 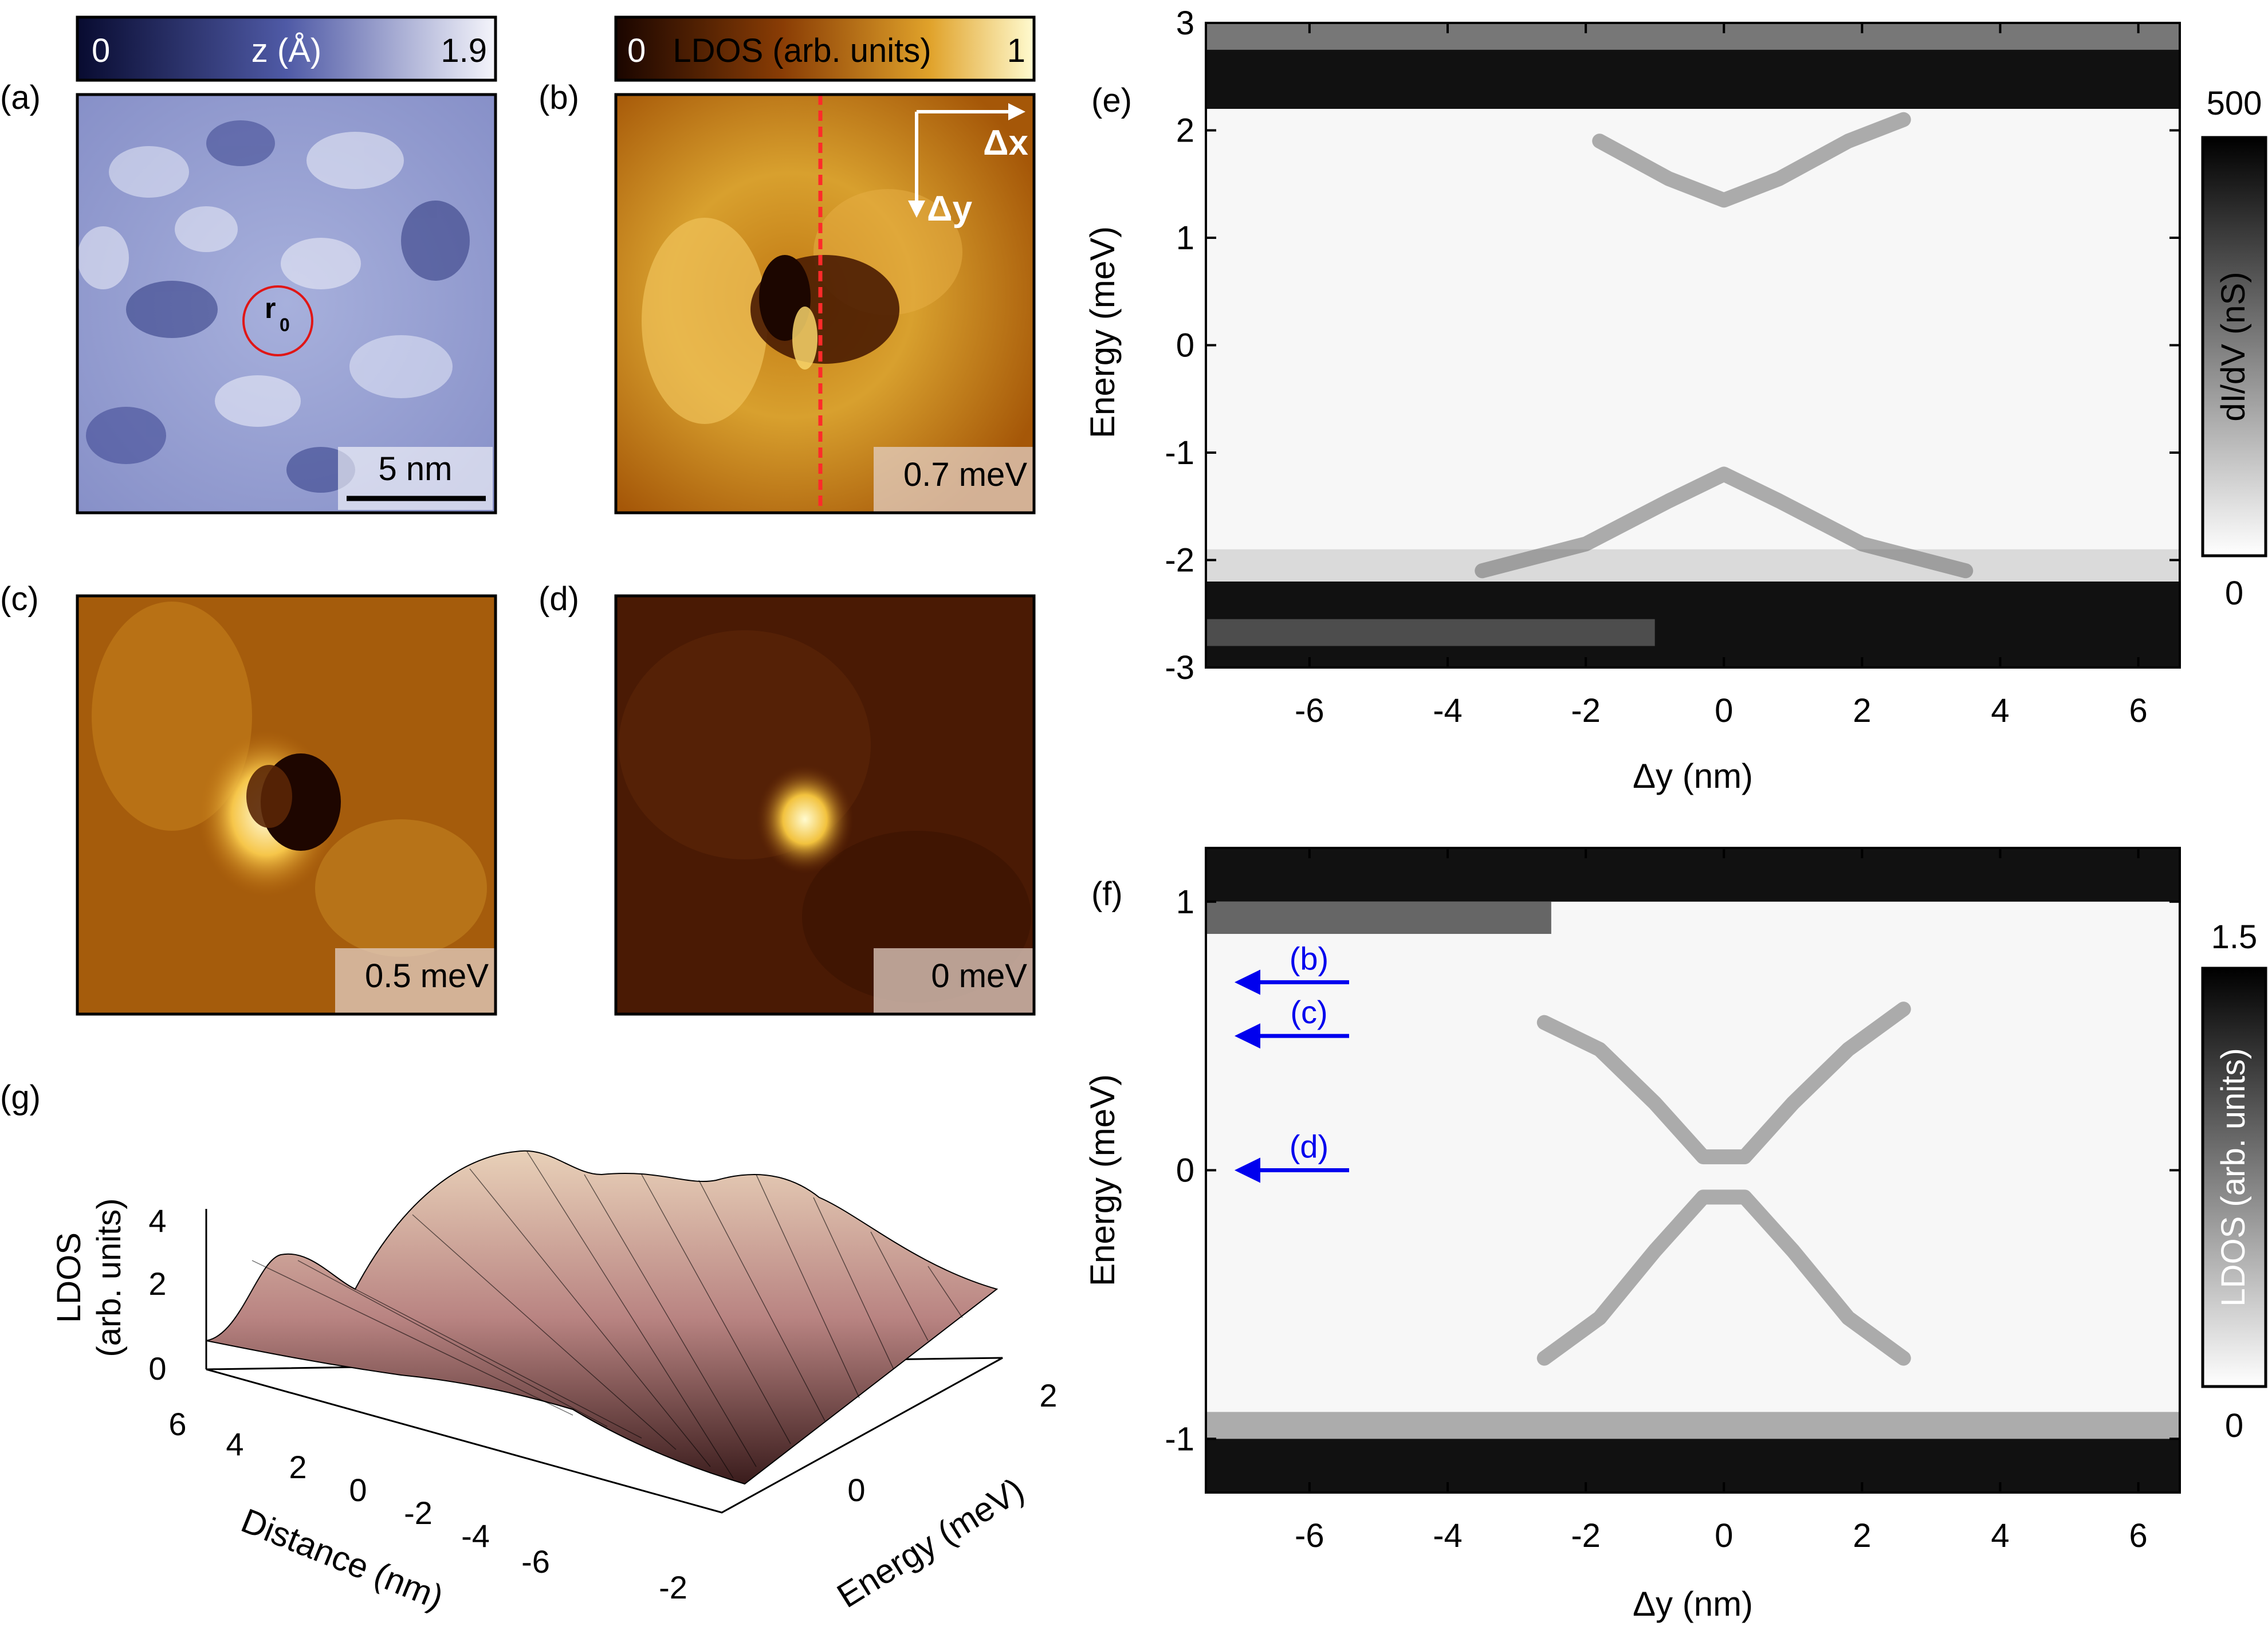 I want to click on distance-axis: 6 4 2 0 -2 -4 -6 Distance (nm), so click(x=358, y=1512).